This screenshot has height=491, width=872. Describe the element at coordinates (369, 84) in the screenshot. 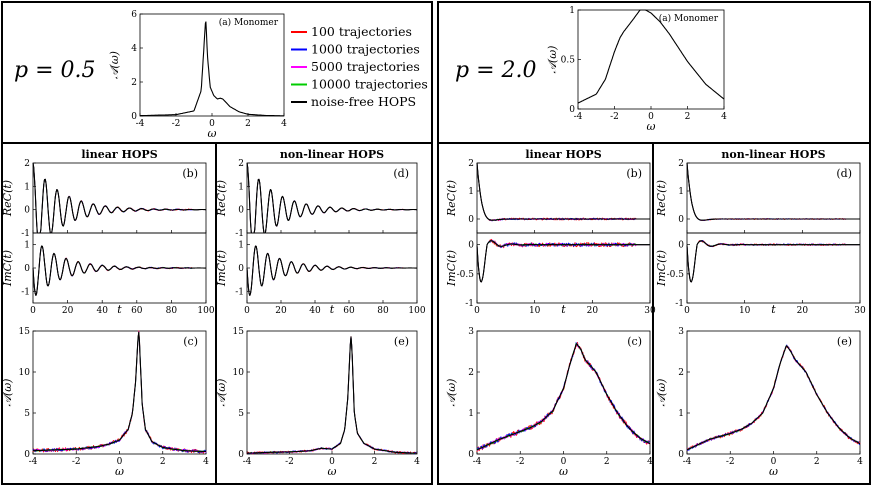

I see `legend-label: 10000 trajectories` at that location.